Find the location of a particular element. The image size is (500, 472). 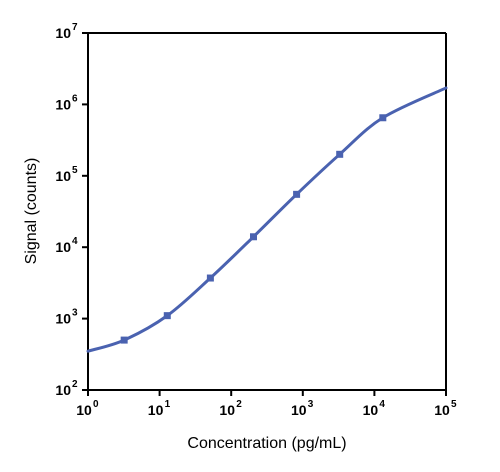

x-tick-exponent: 3 is located at coordinates (311, 404).